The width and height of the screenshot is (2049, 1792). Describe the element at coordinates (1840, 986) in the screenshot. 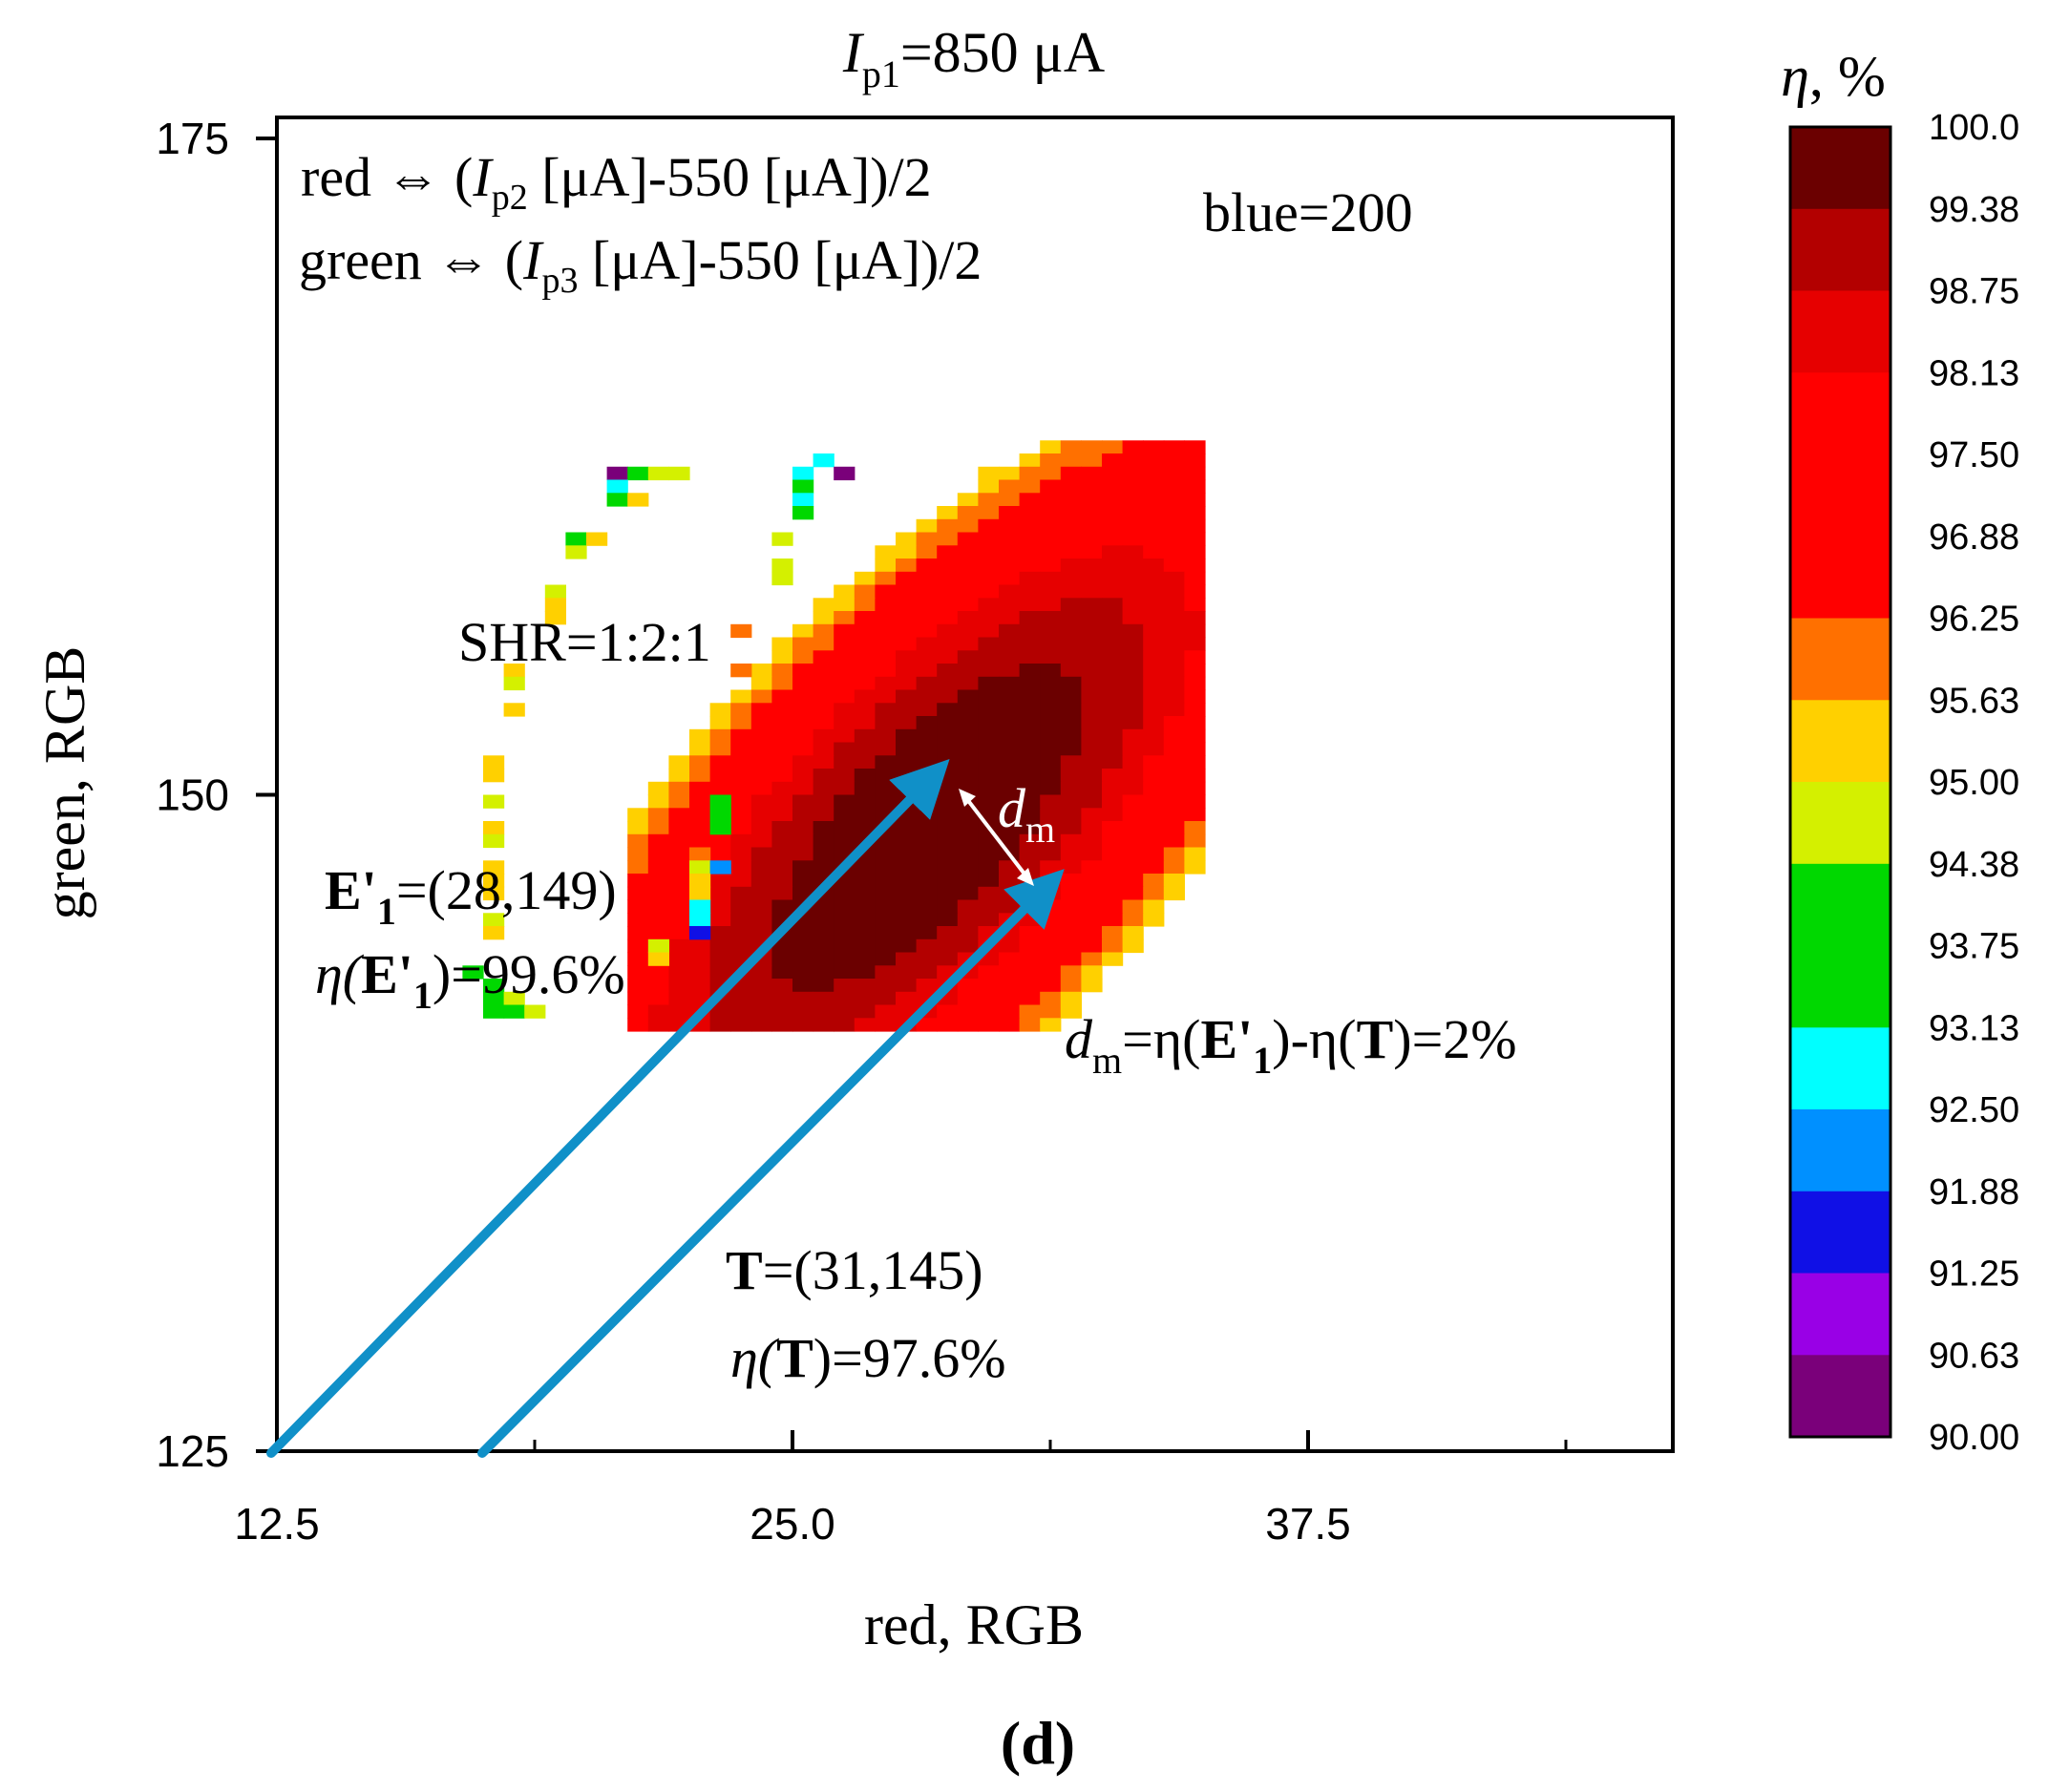

I see `colorbar-swatch` at that location.